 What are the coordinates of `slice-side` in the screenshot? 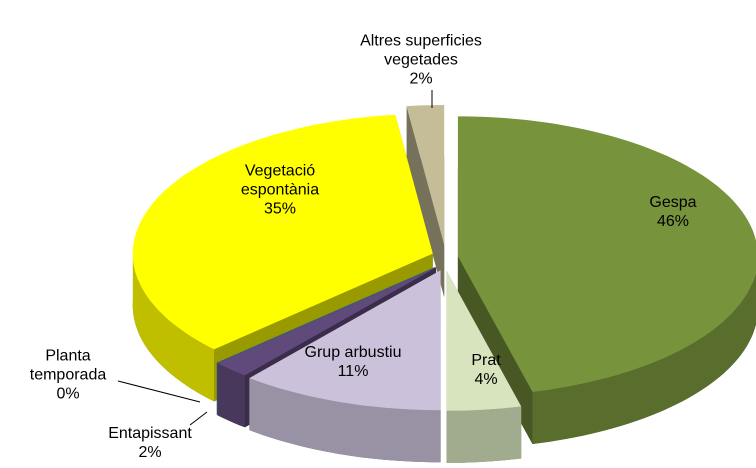 It's located at (425, 201).